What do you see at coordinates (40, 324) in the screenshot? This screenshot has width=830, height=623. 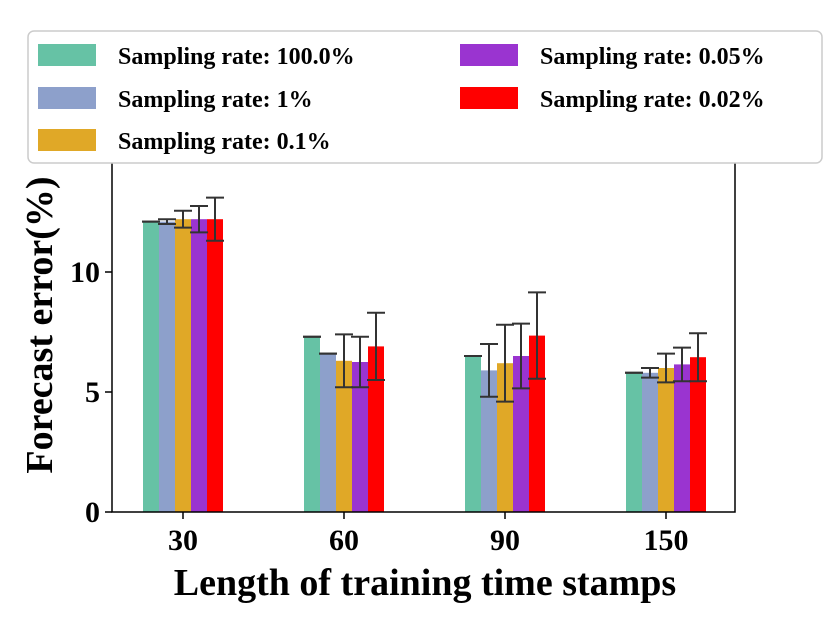 I see `y-axis-label: Forecast error(%)` at bounding box center [40, 324].